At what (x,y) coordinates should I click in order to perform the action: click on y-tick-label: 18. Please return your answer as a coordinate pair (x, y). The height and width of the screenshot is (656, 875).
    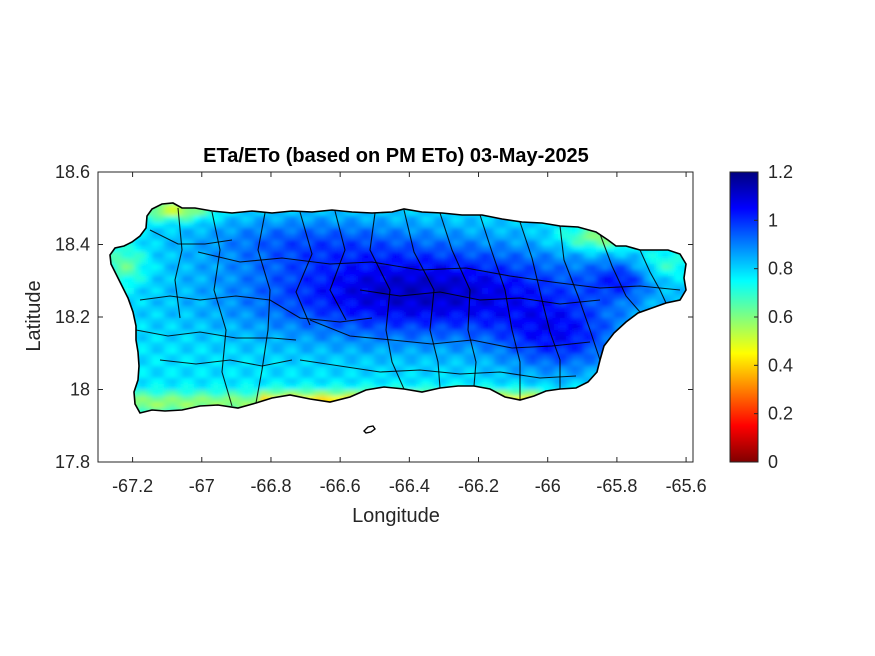
    Looking at the image, I should click on (80, 390).